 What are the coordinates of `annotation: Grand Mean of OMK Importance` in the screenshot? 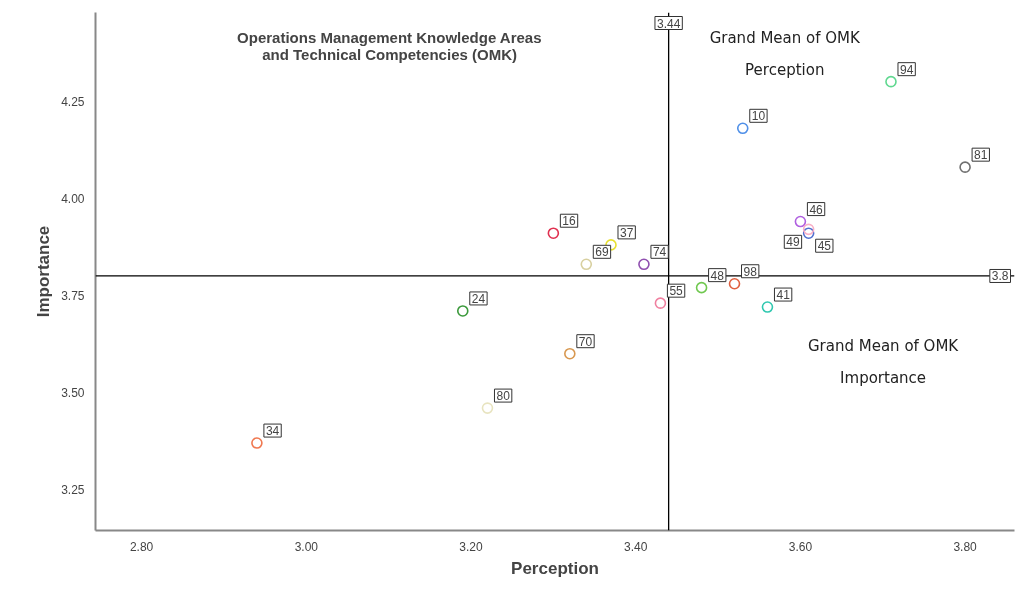 It's located at (883, 362).